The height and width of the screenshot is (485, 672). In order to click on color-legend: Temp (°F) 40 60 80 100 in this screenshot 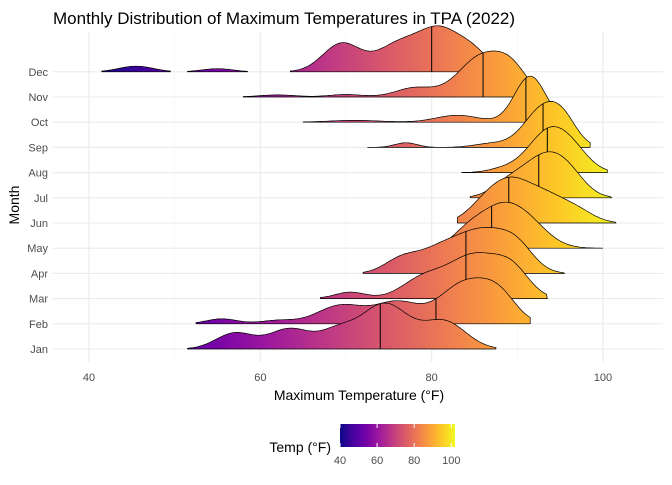, I will do `click(364, 445)`.